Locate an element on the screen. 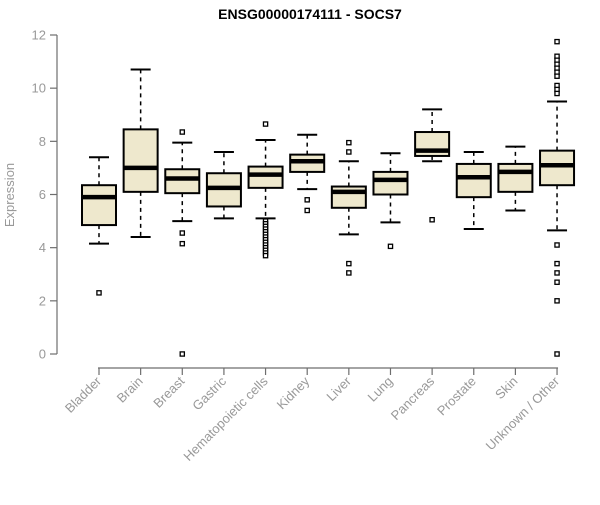 The height and width of the screenshot is (505, 600). y-tick-label: 12 is located at coordinates (39, 35).